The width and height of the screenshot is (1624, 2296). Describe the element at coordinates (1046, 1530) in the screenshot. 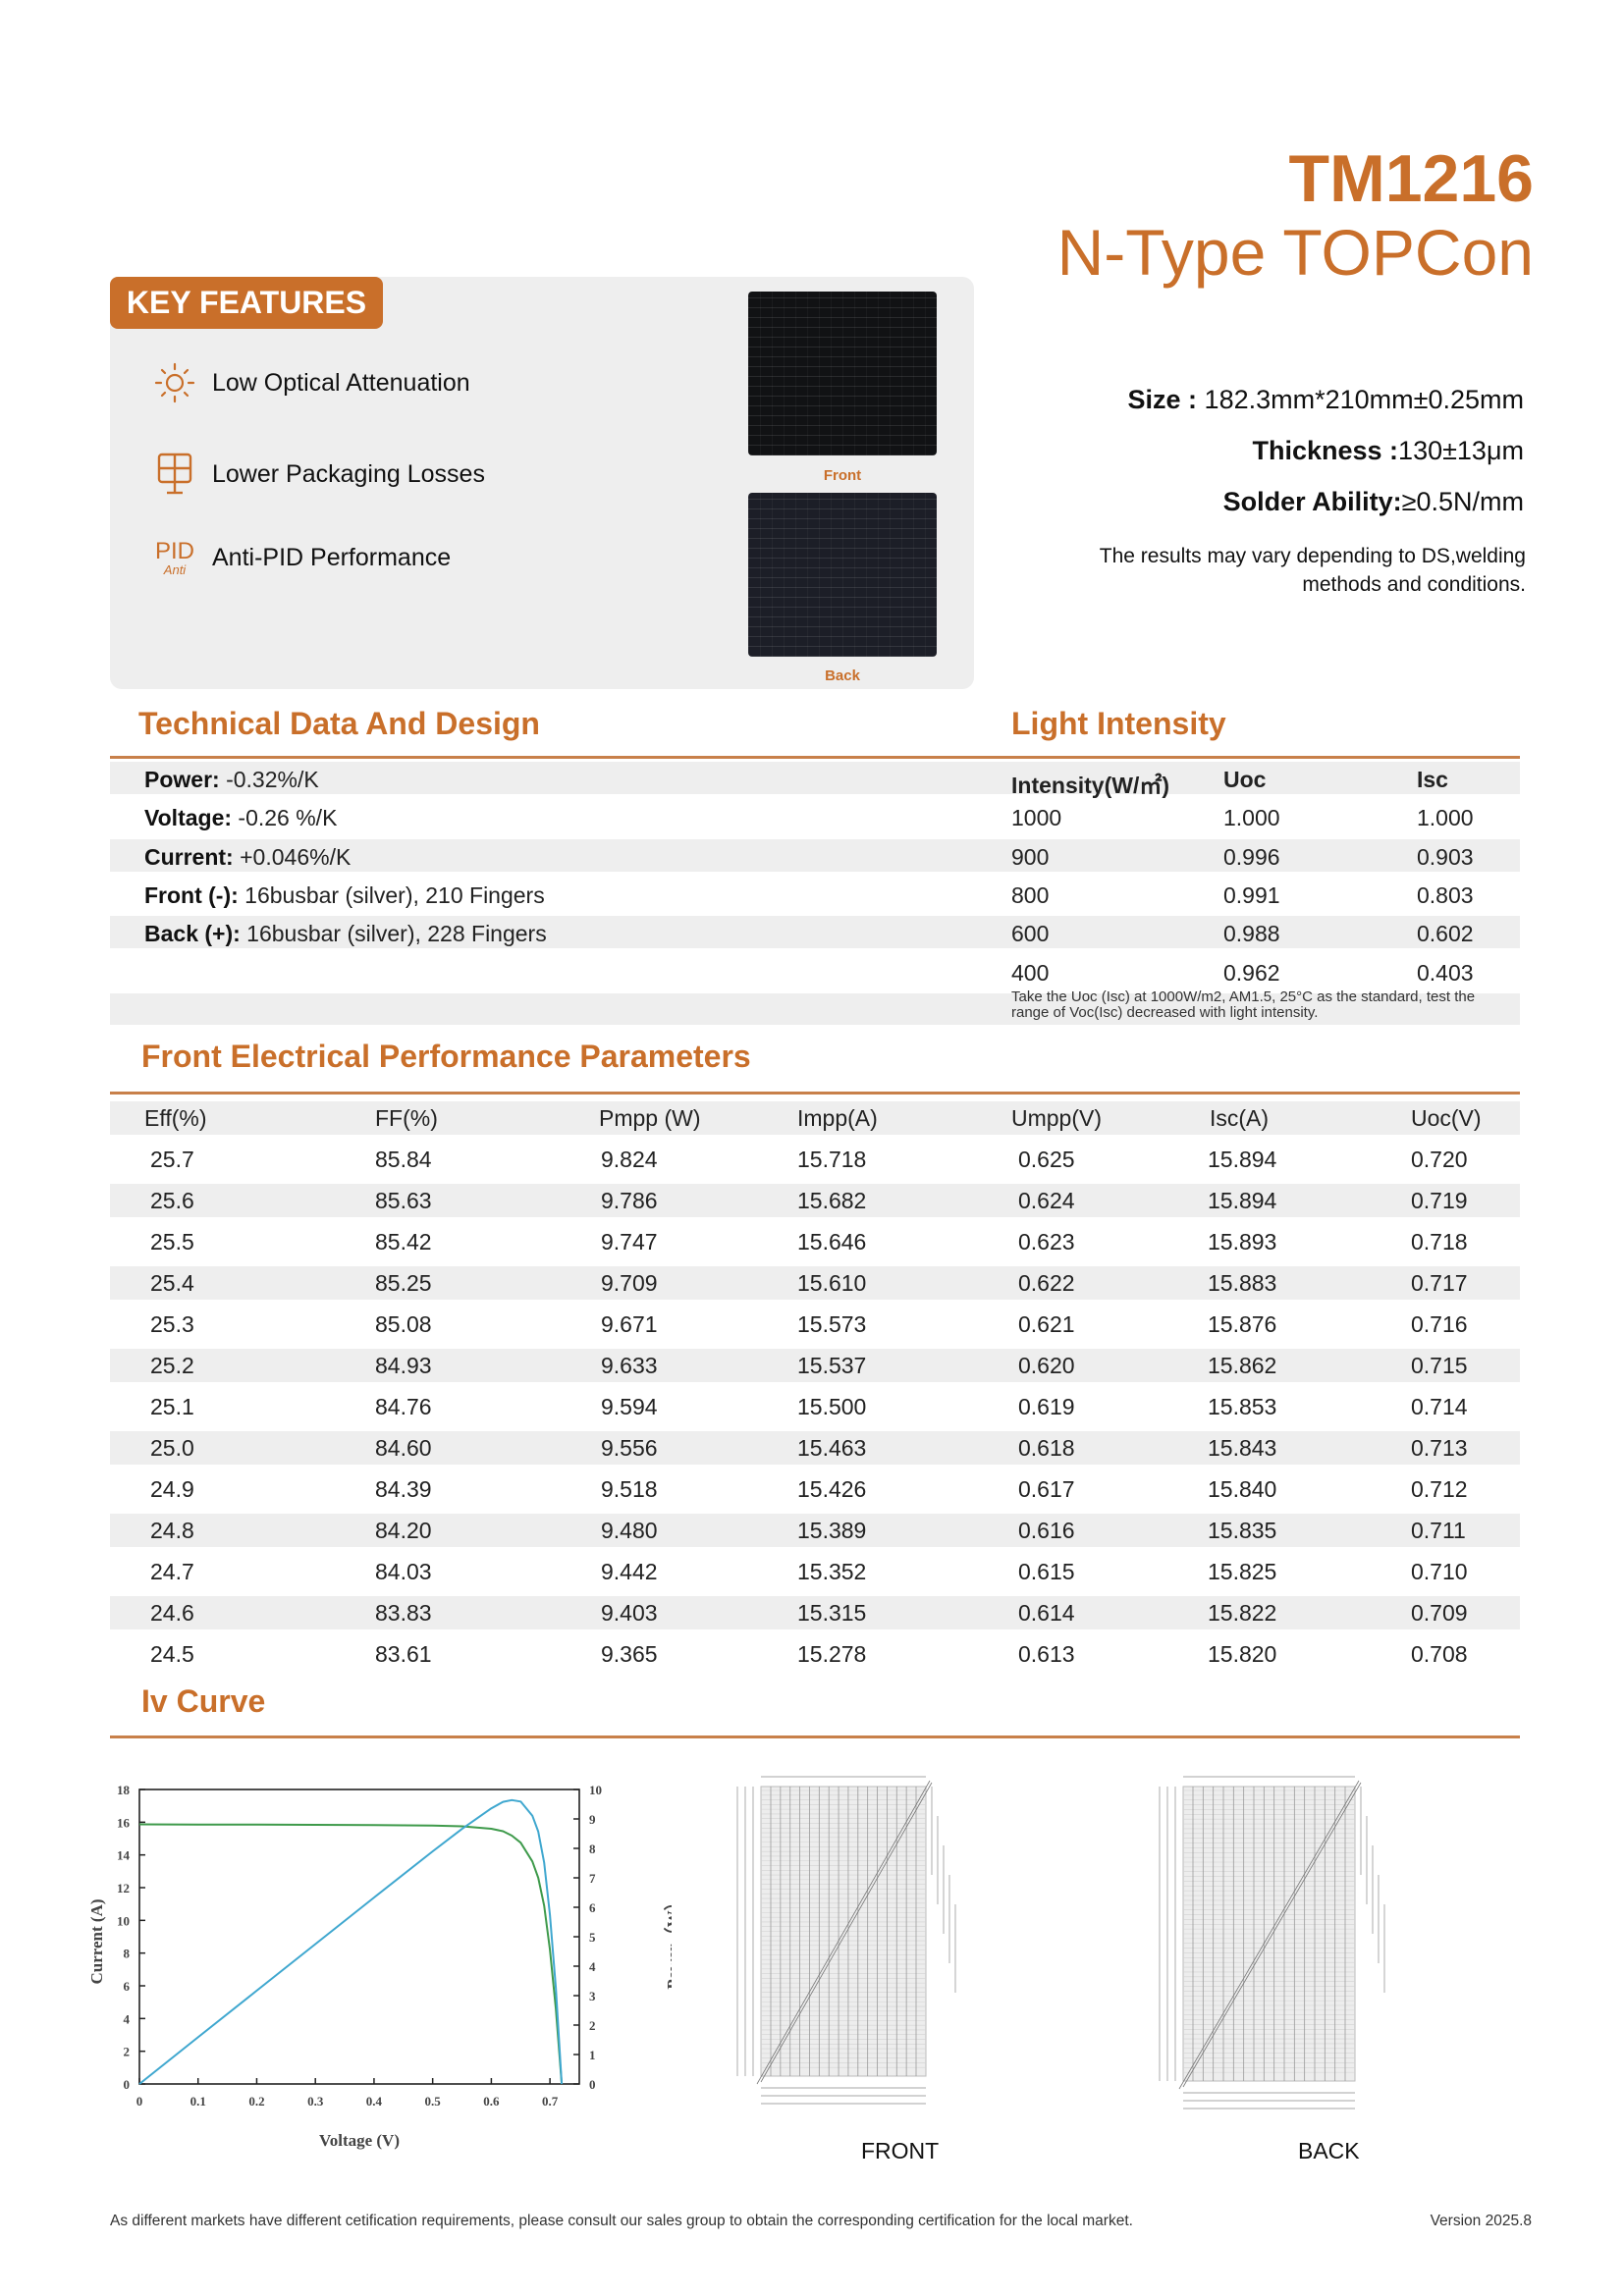

I see `table-cell: 0.616` at that location.